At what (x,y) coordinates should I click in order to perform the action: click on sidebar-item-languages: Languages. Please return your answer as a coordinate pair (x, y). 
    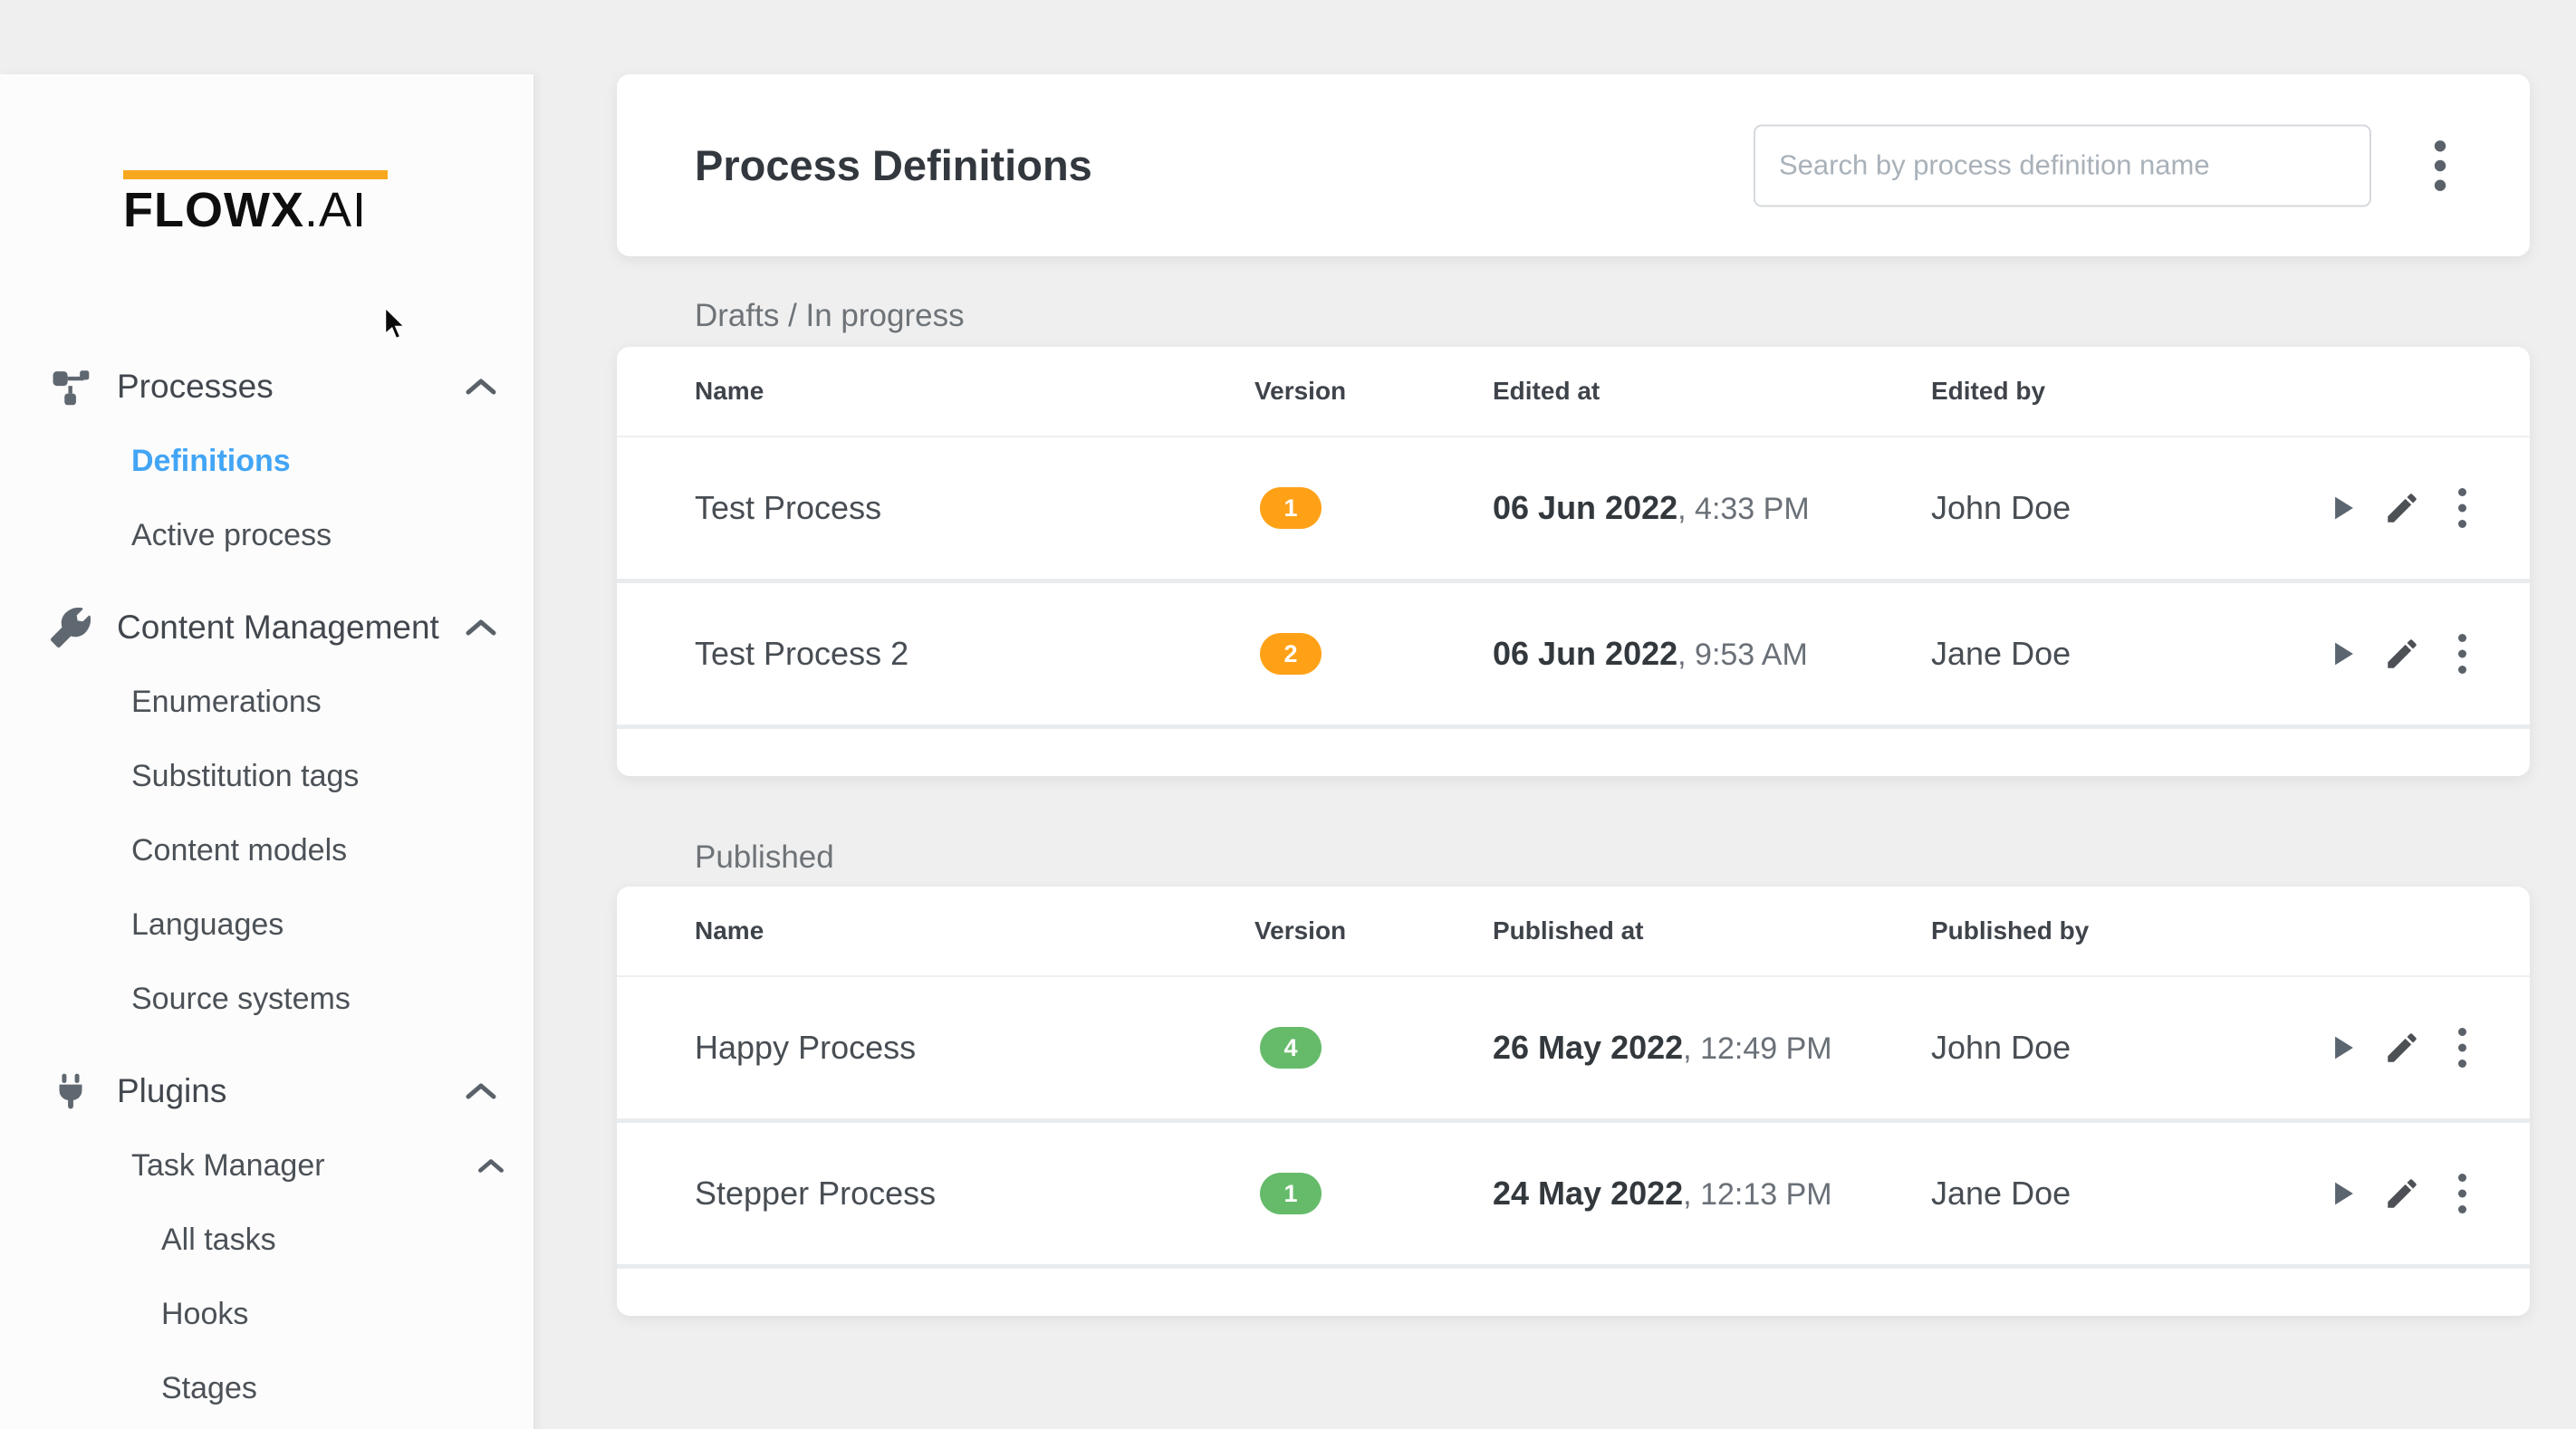
    Looking at the image, I should click on (207, 924).